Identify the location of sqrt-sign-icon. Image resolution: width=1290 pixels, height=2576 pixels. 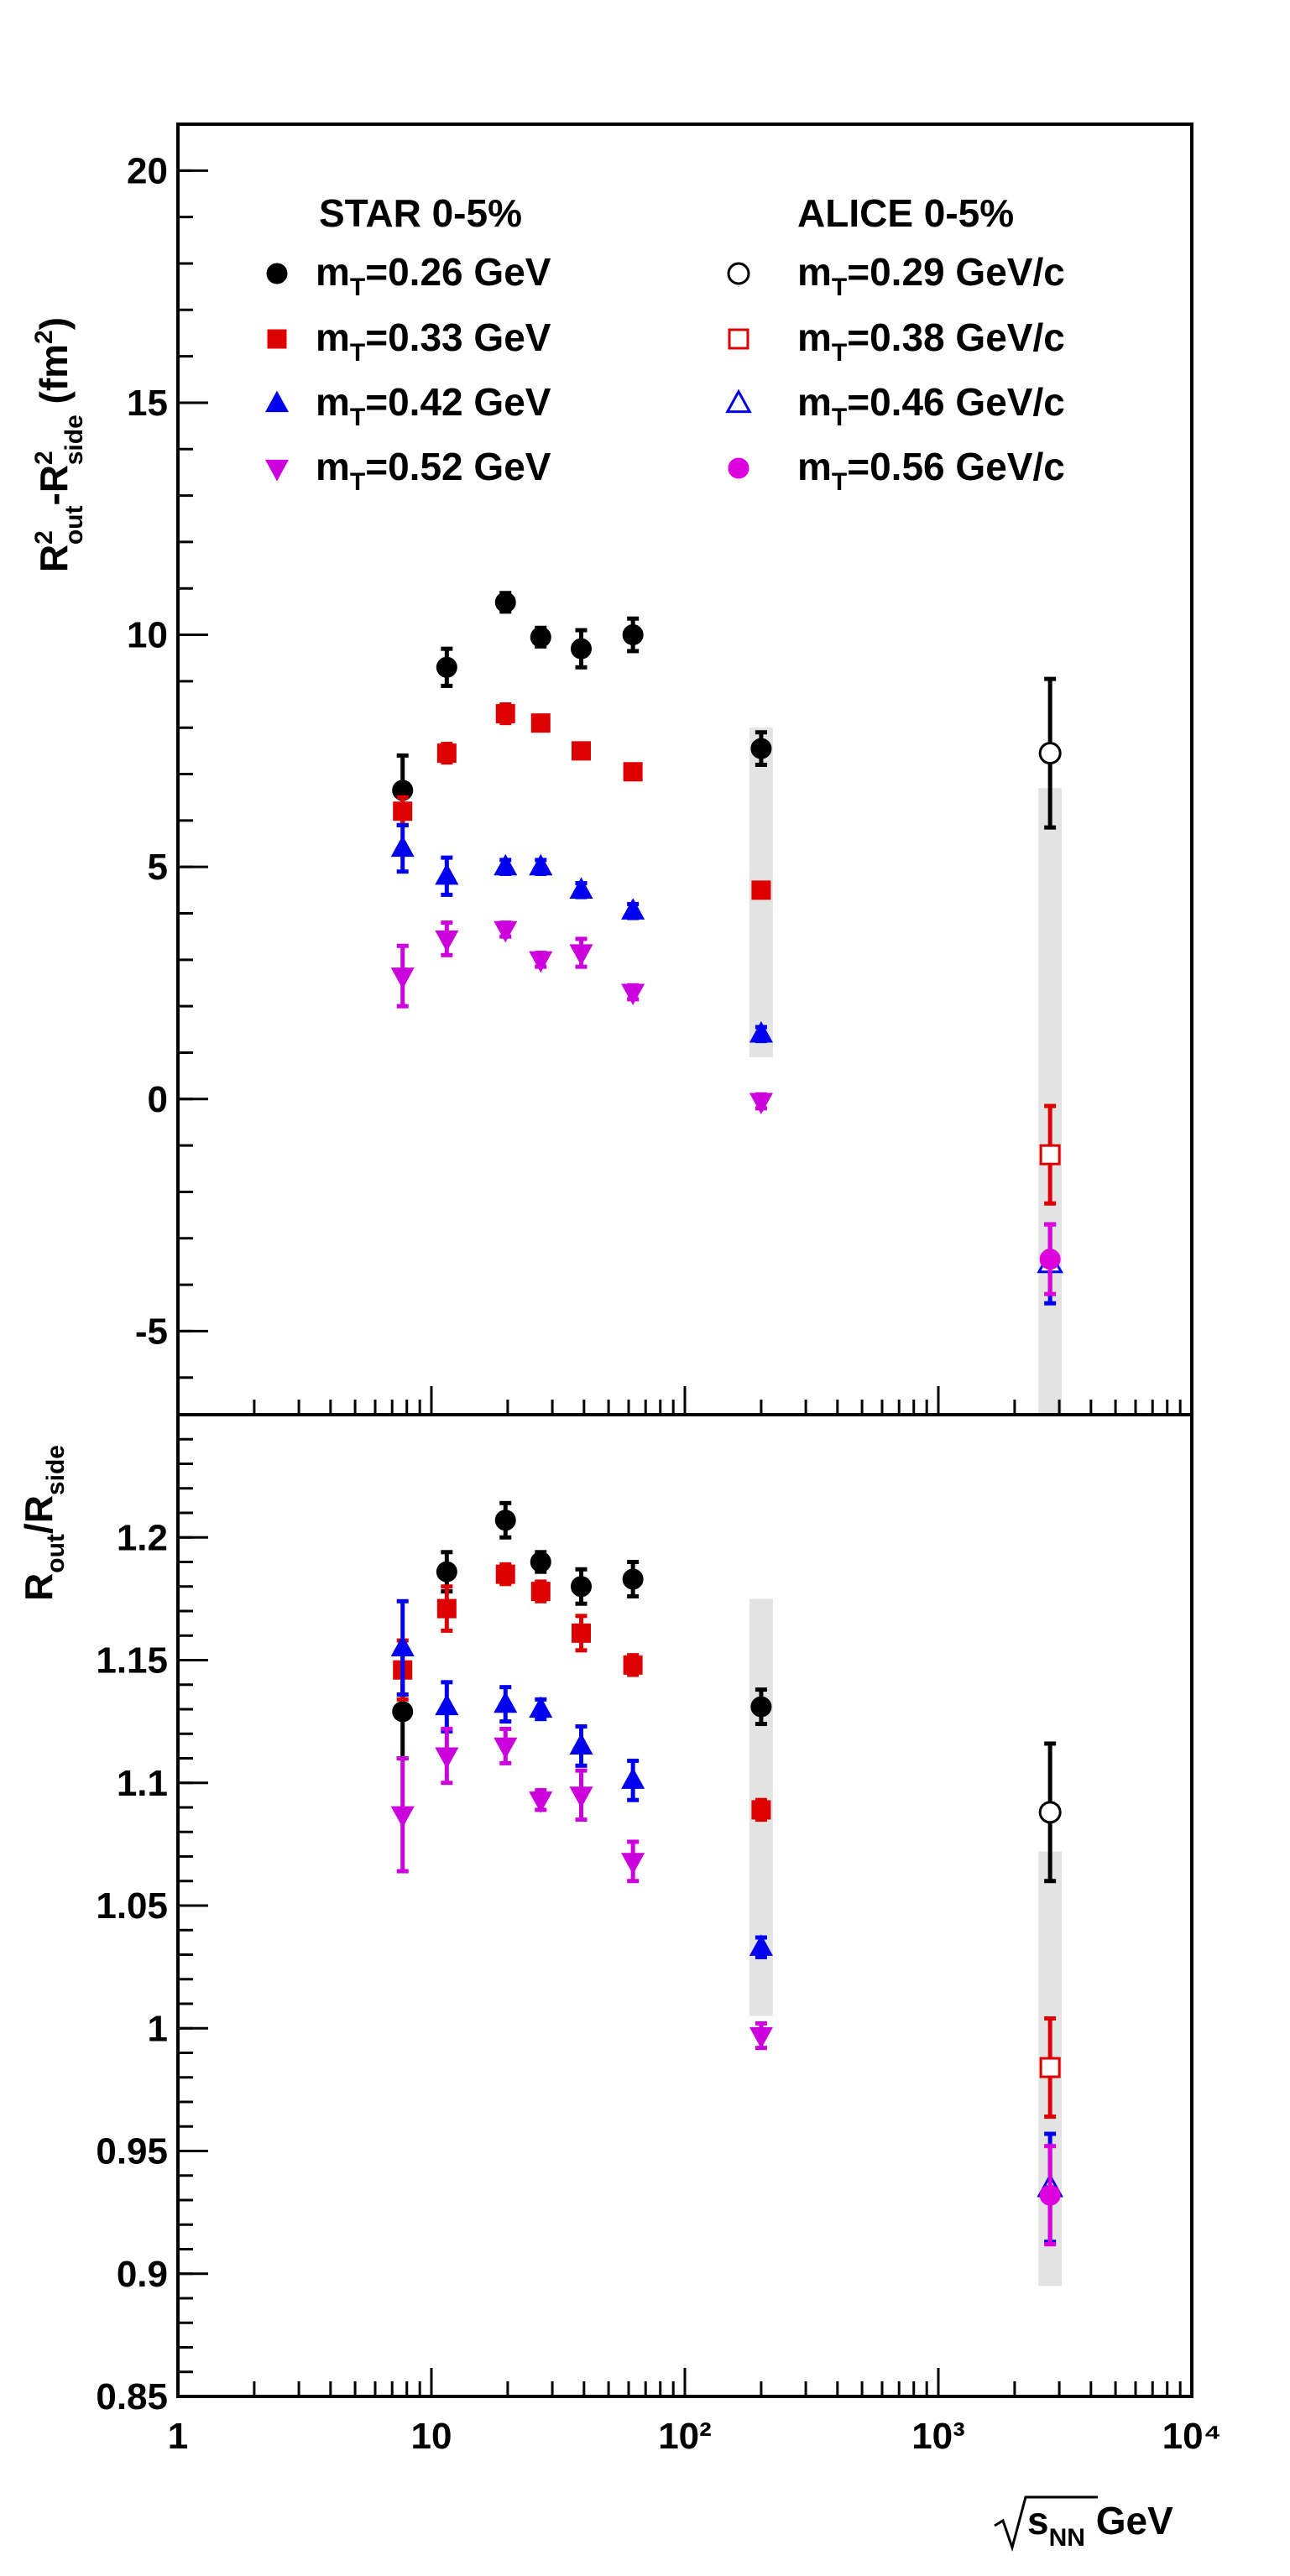
(1046, 2524).